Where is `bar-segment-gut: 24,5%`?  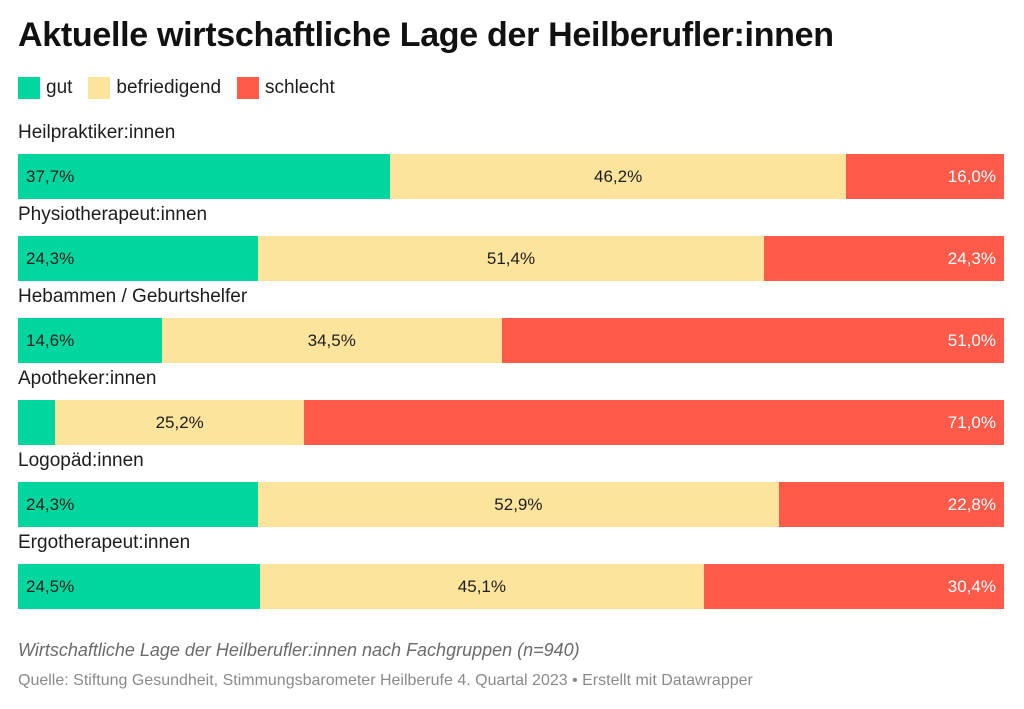
bar-segment-gut: 24,5% is located at coordinates (139, 586).